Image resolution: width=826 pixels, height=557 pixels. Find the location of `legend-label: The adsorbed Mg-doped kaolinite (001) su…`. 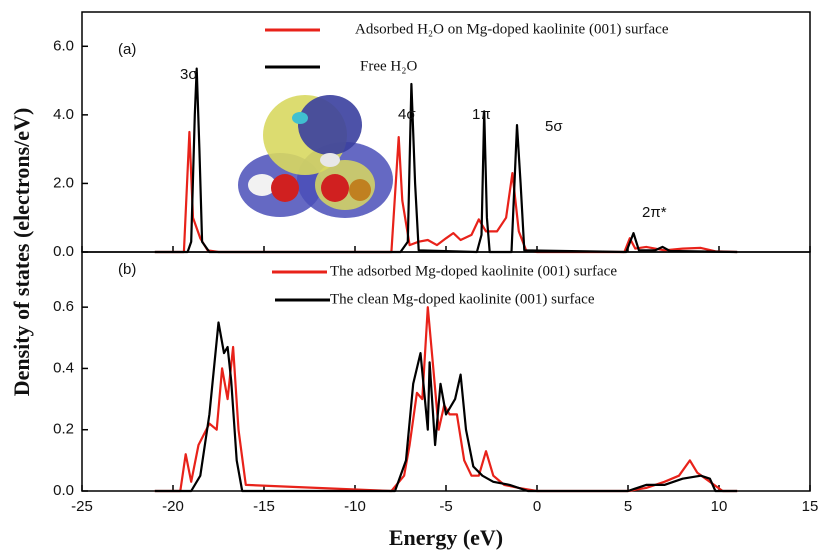

legend-label: The adsorbed Mg-doped kaolinite (001) su… is located at coordinates (473, 271).